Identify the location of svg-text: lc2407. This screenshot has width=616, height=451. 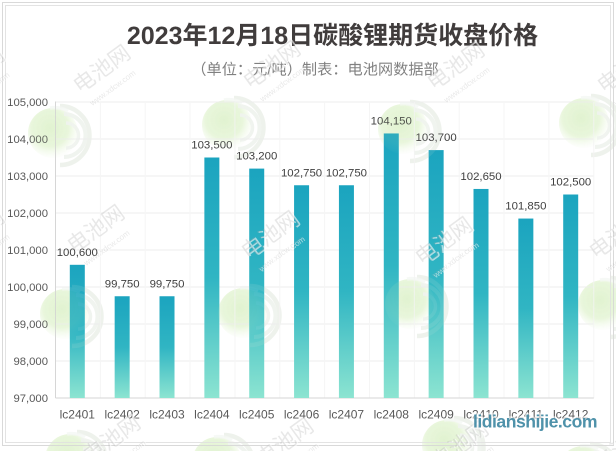
(347, 414).